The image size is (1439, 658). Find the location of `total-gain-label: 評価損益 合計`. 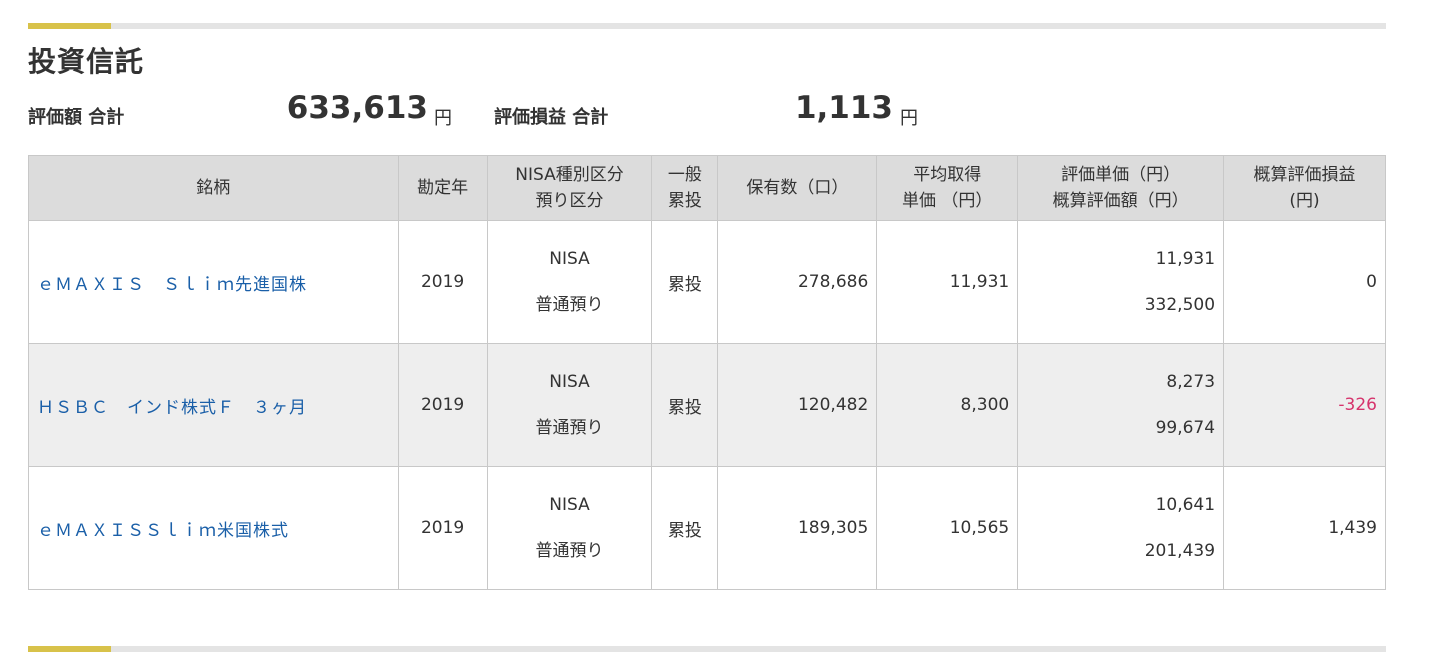

total-gain-label: 評価損益 合計 is located at coordinates (551, 117).